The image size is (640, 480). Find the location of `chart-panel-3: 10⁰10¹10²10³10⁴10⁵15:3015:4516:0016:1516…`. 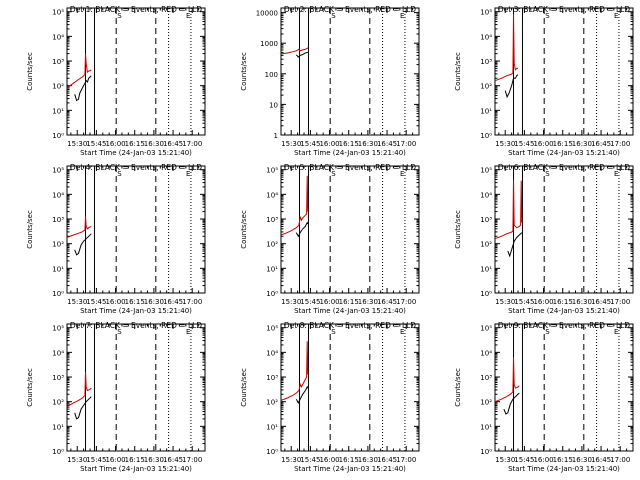

chart-panel-3: 10⁰10¹10²10³10⁴10⁵15:3015:4516:0016:1516… is located at coordinates (544, 81).